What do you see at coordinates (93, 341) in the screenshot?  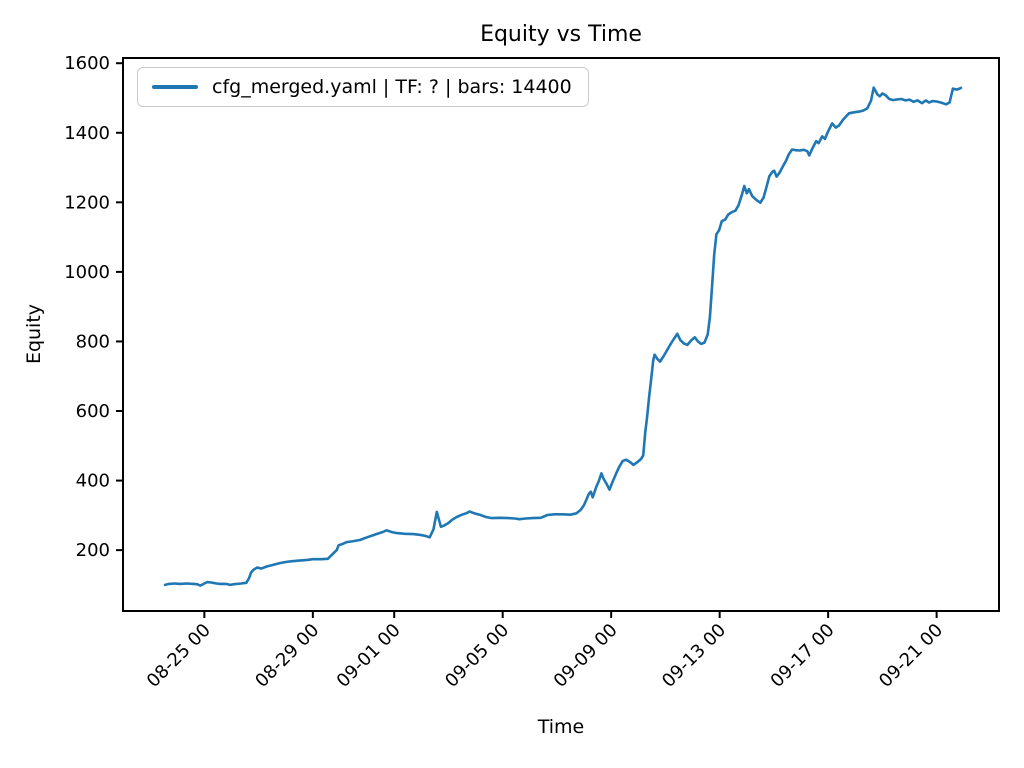 I see `y-tick-label: 800` at bounding box center [93, 341].